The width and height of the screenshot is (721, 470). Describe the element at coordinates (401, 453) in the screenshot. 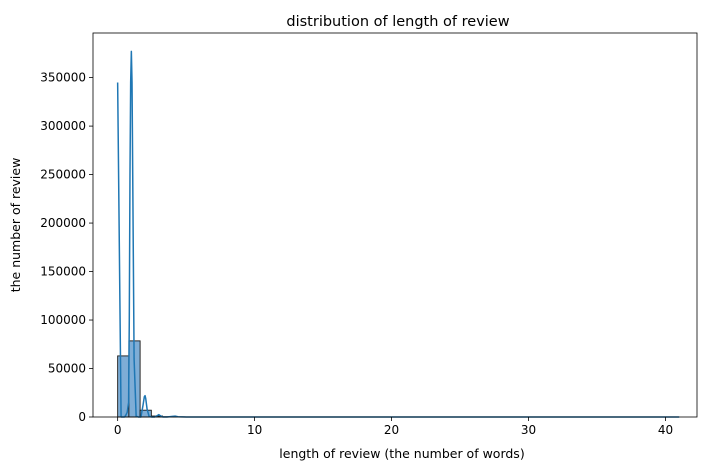

I see `x-axis-title: length of review (the number of words)` at that location.